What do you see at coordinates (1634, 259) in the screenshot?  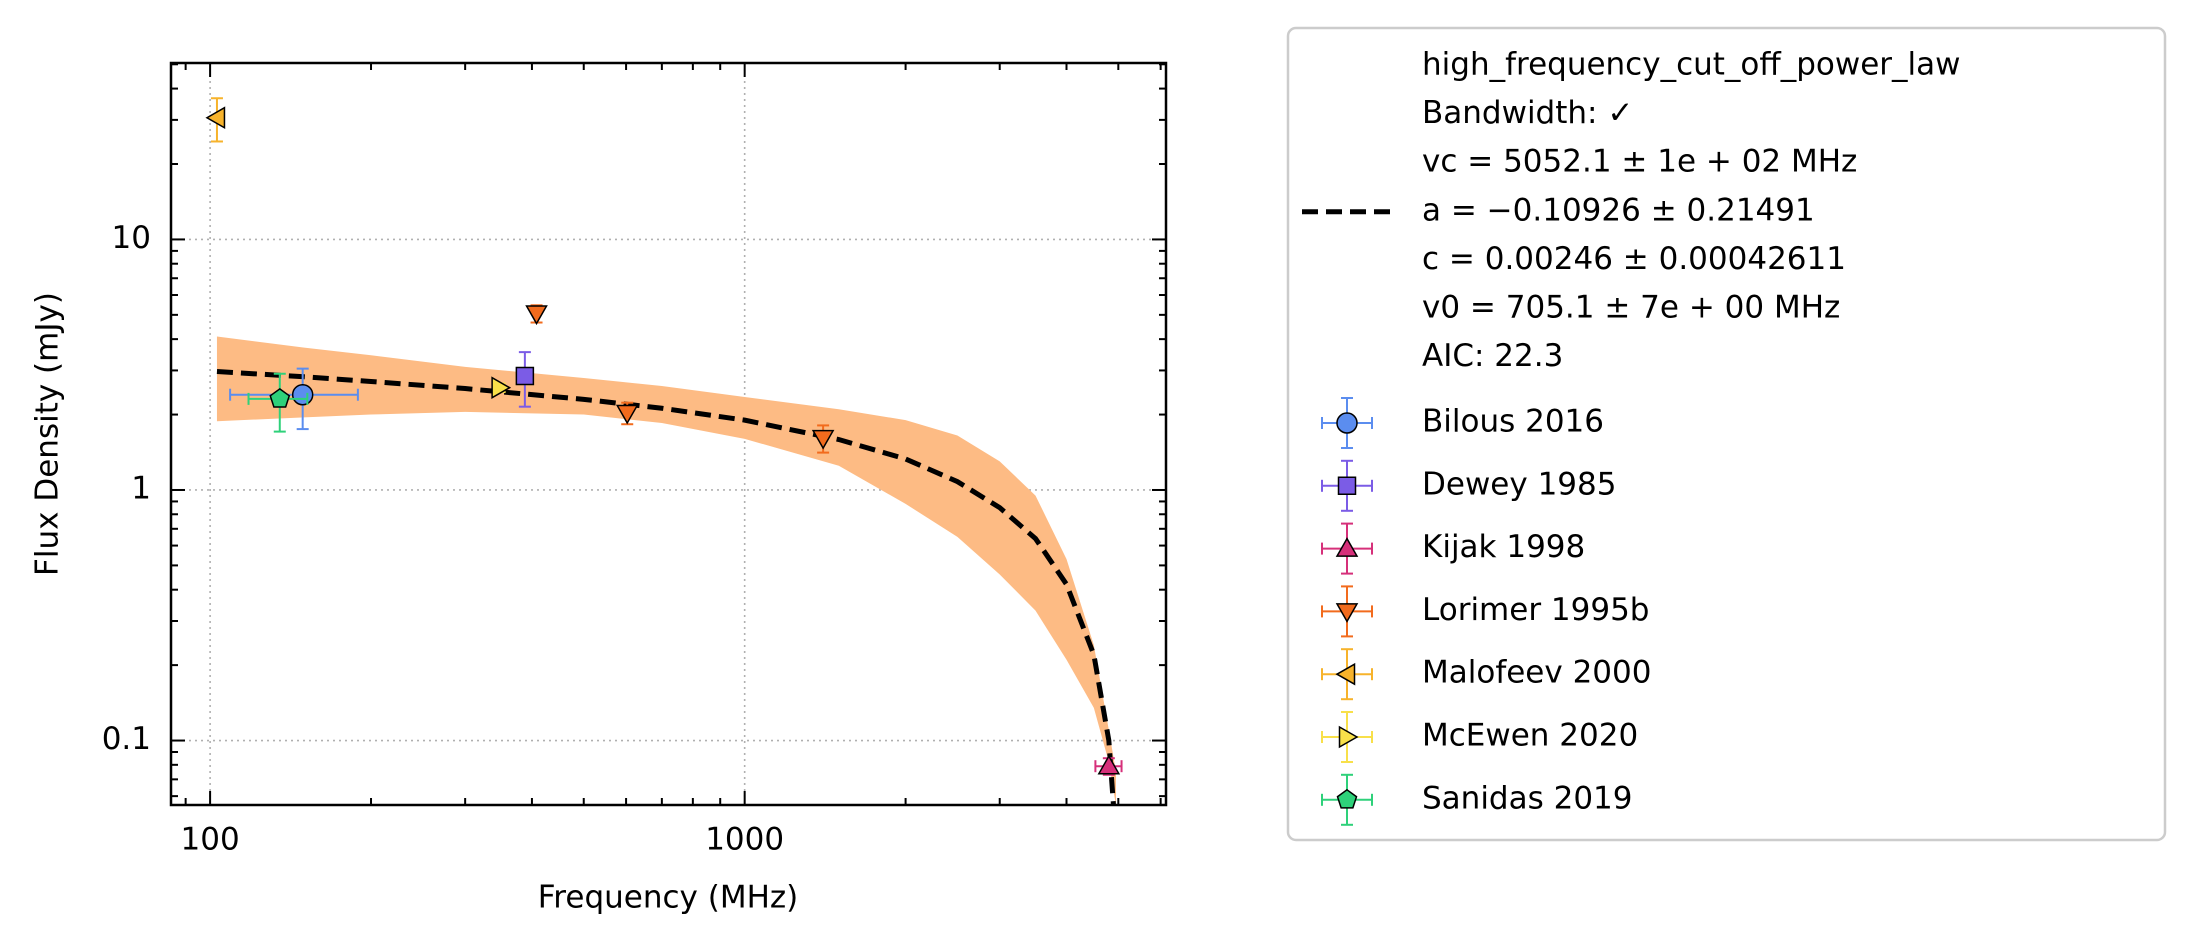 I see `legend-label: c = 0.00246 ± 0.00042611` at bounding box center [1634, 259].